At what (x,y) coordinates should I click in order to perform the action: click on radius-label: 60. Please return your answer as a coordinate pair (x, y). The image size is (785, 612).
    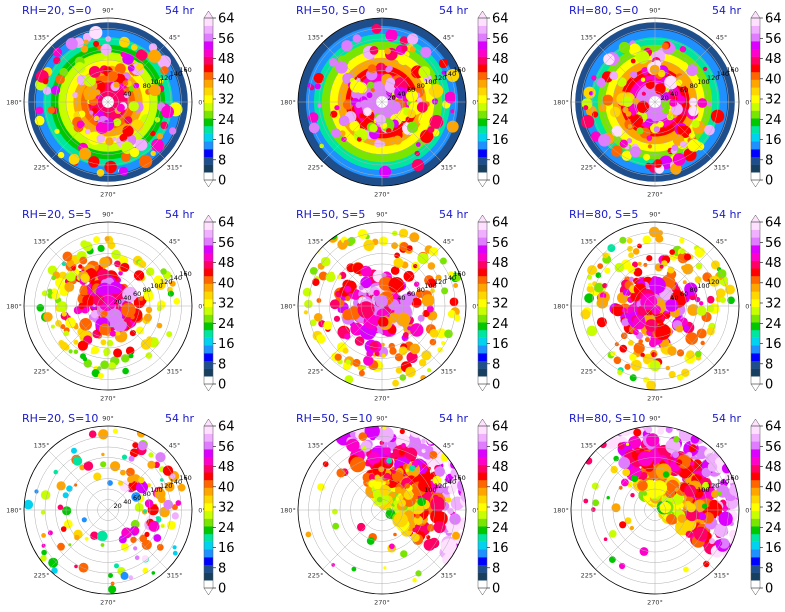
    Looking at the image, I should click on (411, 294).